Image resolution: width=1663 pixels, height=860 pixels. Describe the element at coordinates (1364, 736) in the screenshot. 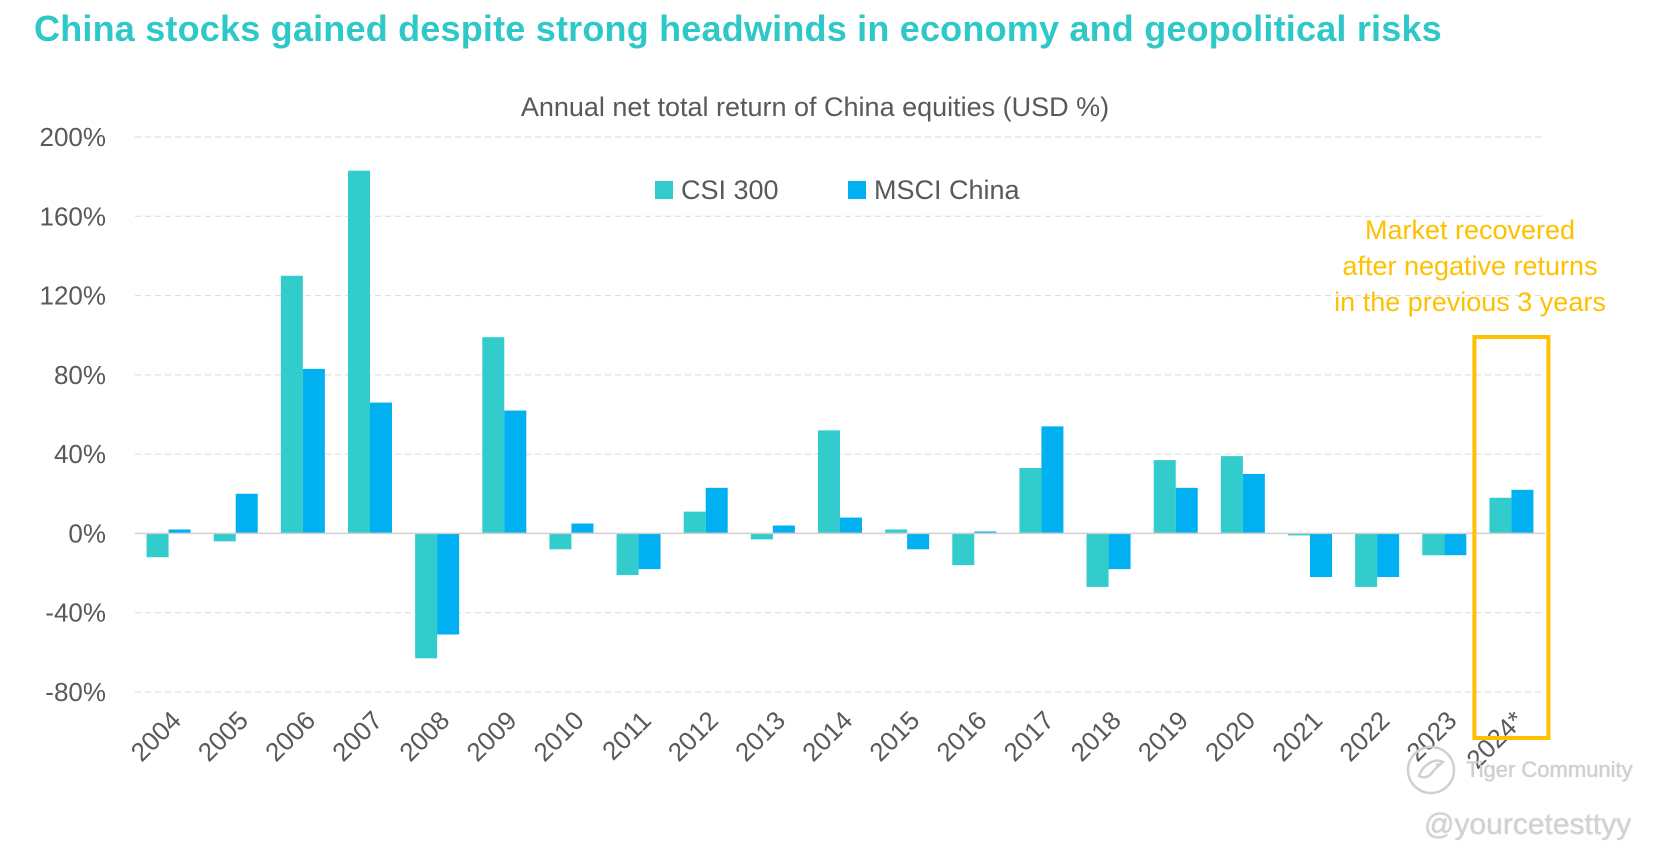

I see `x-tick-label: 2022` at that location.